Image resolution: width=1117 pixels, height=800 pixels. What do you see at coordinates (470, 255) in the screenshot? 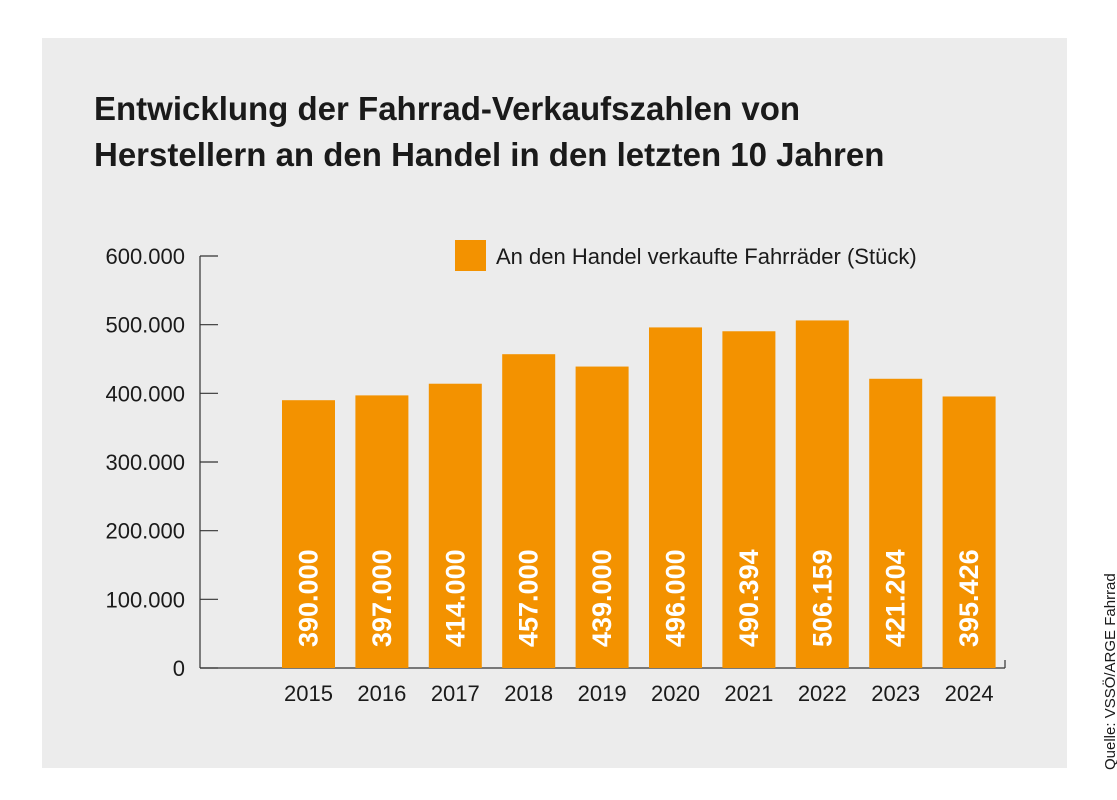
I see `legend-swatch` at bounding box center [470, 255].